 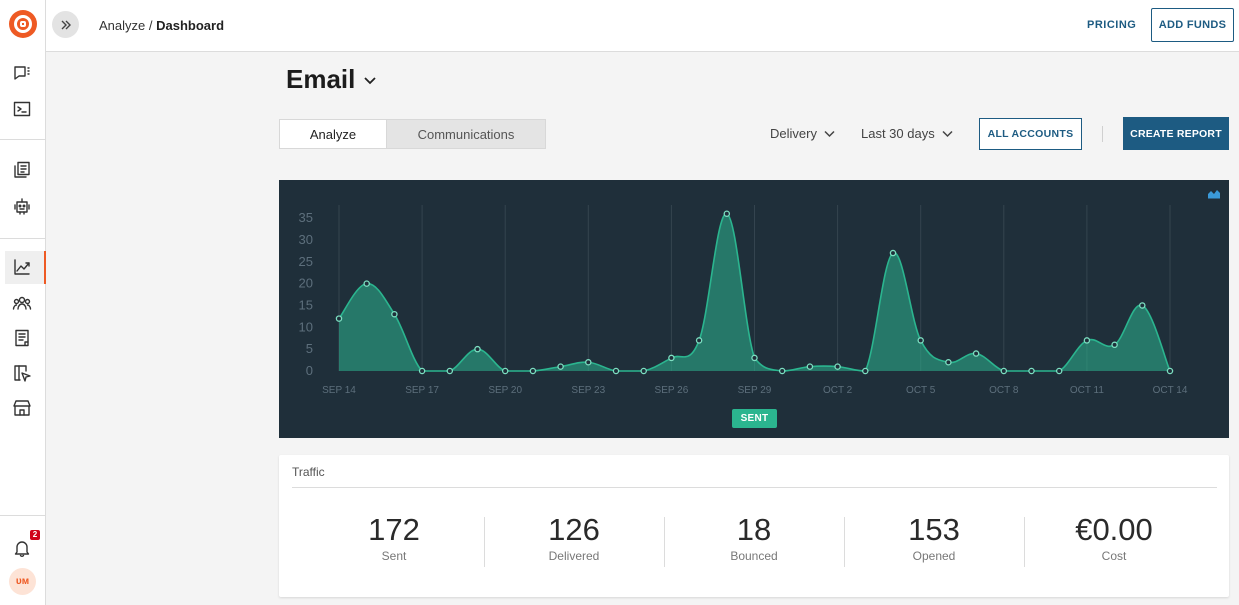 What do you see at coordinates (23, 24) in the screenshot?
I see `brand-logo` at bounding box center [23, 24].